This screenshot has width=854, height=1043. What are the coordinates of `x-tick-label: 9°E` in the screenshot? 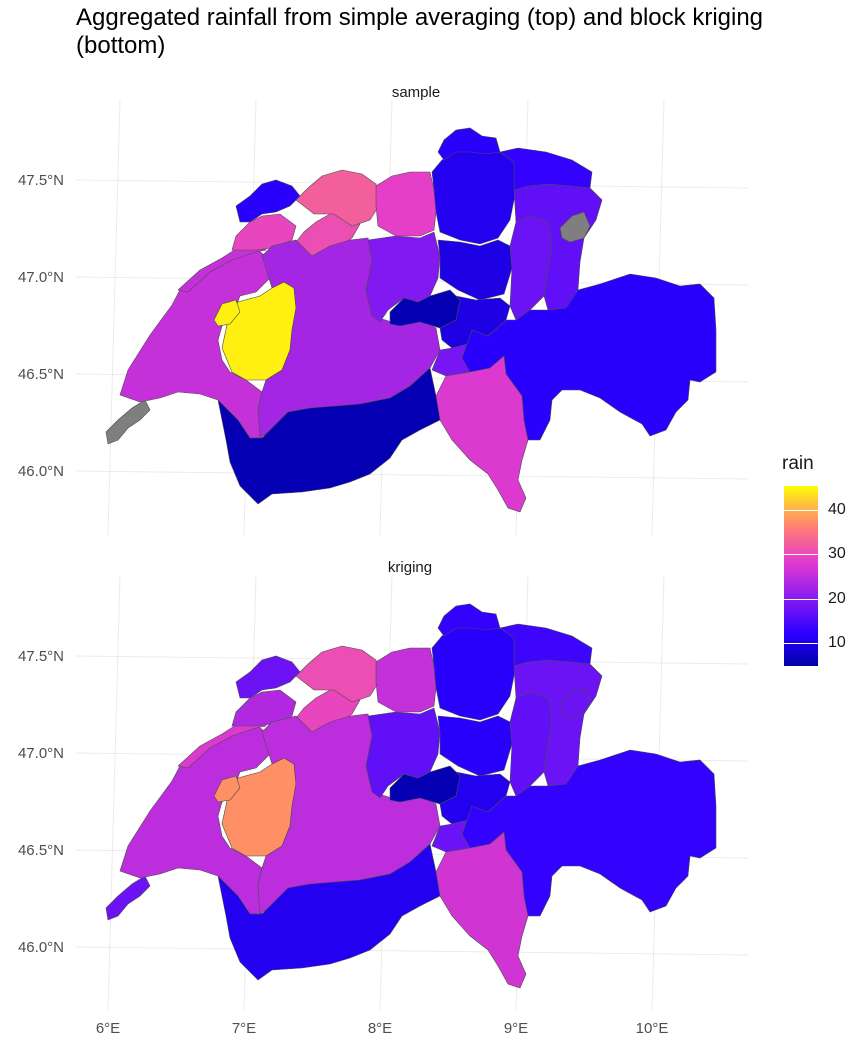 It's located at (516, 1028).